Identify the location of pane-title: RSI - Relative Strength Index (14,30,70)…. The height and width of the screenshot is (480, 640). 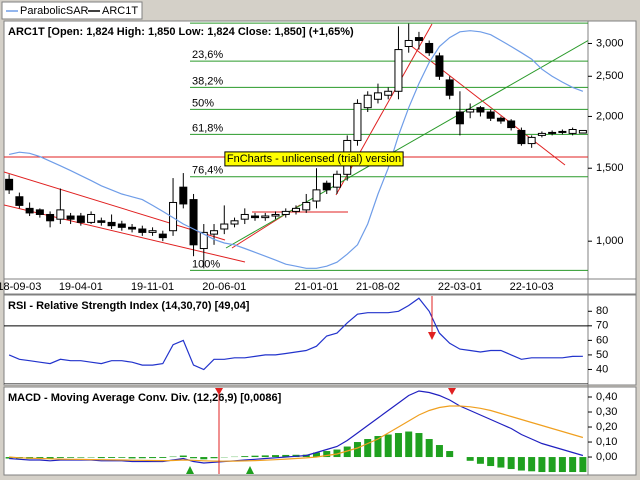
(129, 306).